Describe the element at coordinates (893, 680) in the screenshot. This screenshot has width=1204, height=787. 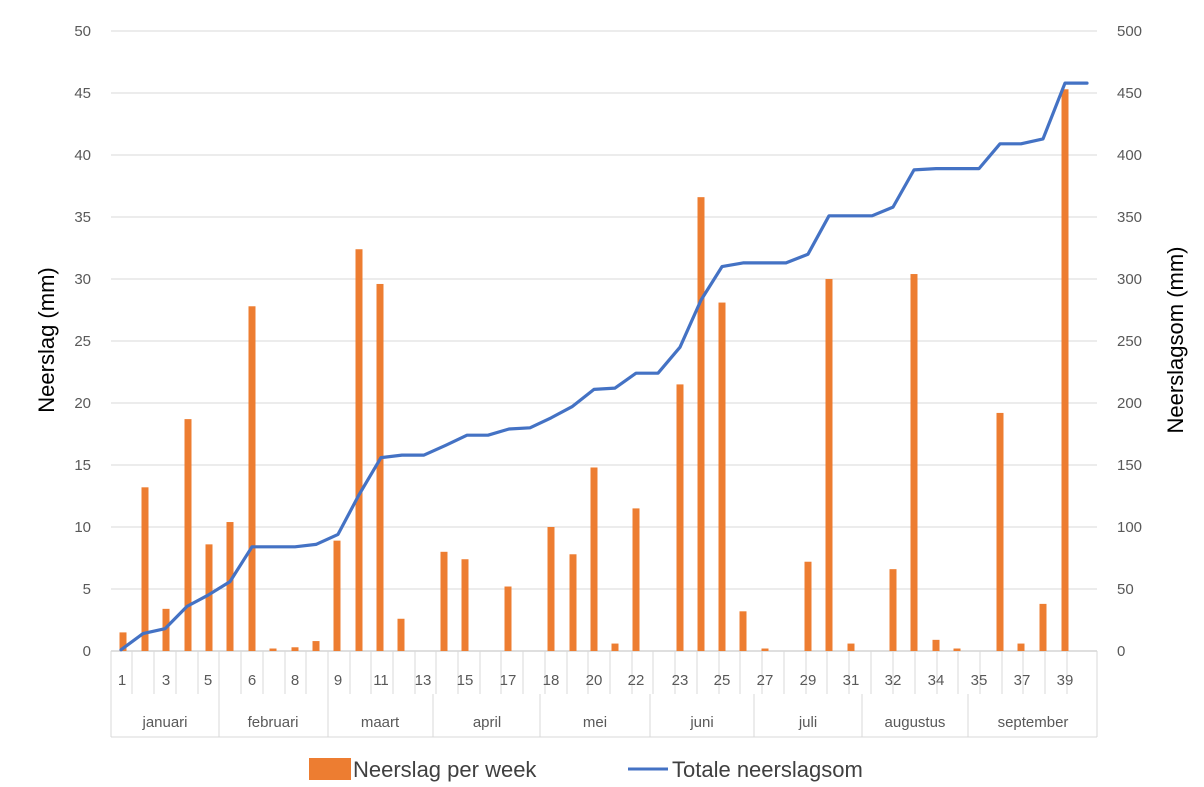
I see `week-tick-label: 32` at that location.